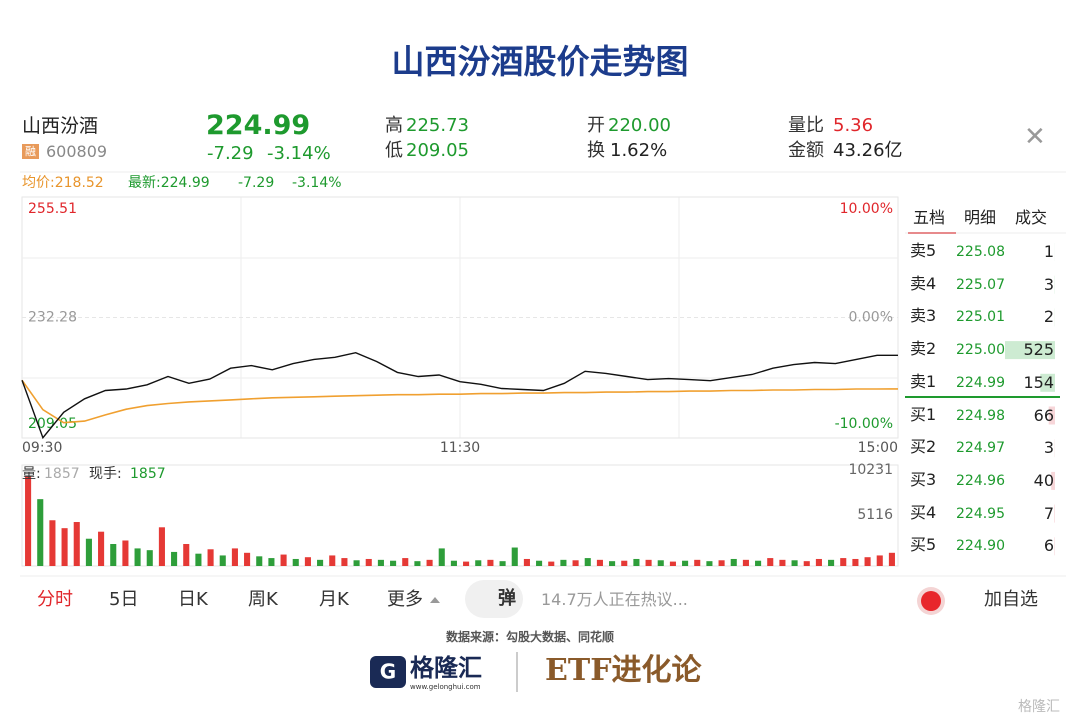 The width and height of the screenshot is (1080, 724). I want to click on y2-tick-label: -10.00%, so click(864, 424).